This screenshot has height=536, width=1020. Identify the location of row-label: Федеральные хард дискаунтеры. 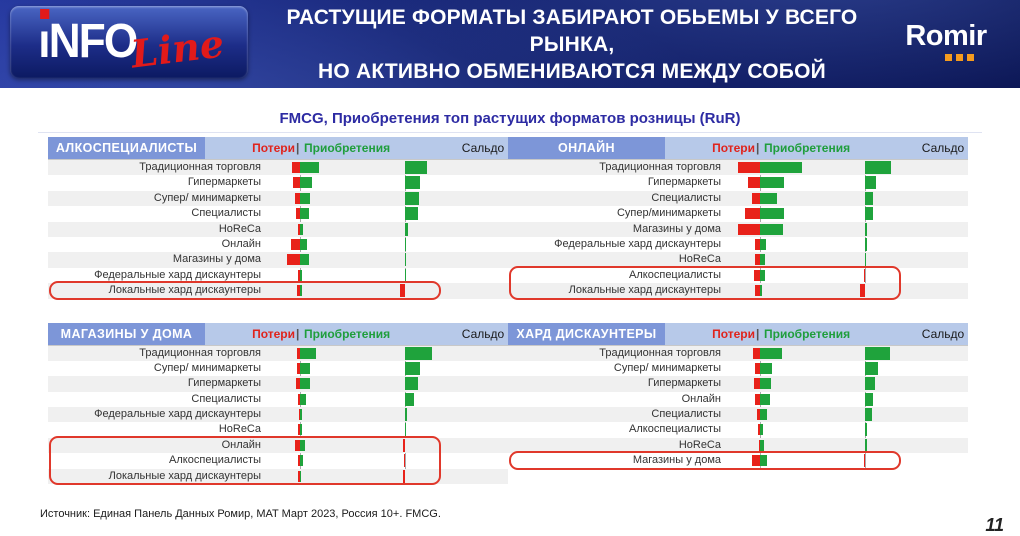
(177, 274).